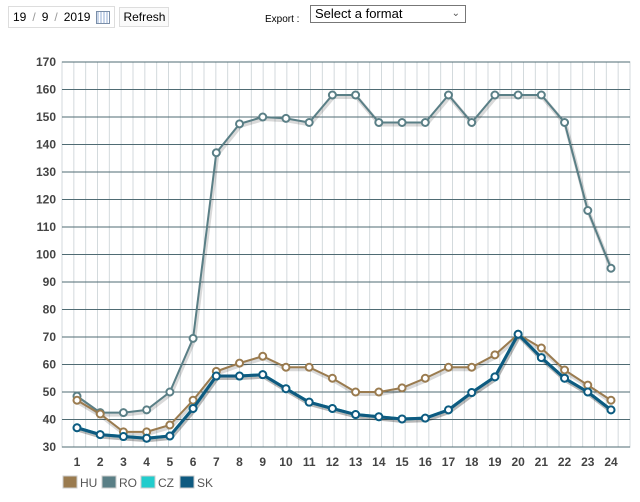  I want to click on date-picker: 19 / 9 / 2019, so click(62, 17).